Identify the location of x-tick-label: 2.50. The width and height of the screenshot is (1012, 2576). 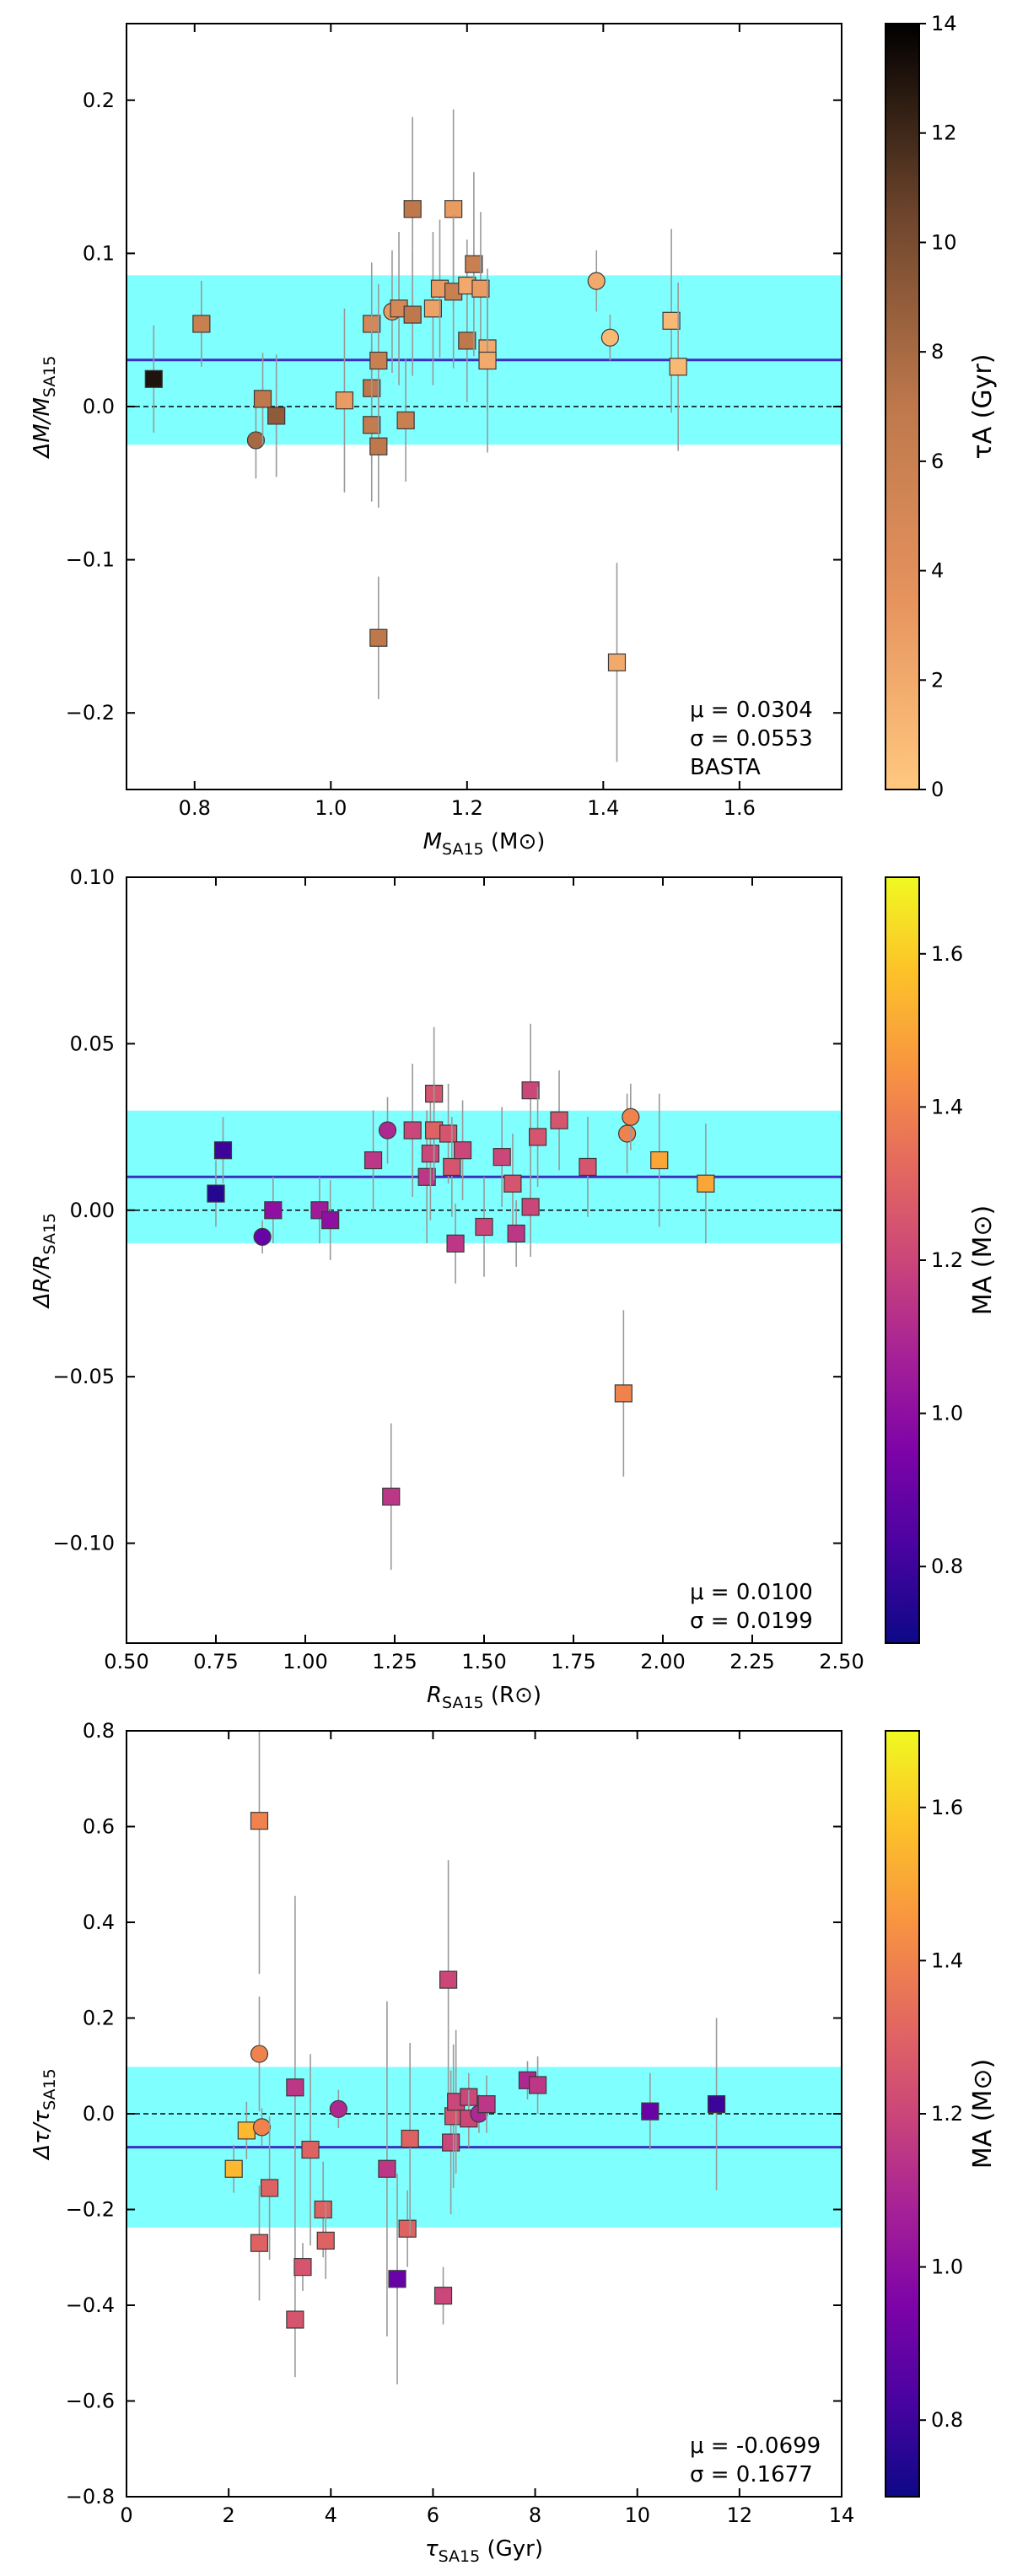
(841, 1661).